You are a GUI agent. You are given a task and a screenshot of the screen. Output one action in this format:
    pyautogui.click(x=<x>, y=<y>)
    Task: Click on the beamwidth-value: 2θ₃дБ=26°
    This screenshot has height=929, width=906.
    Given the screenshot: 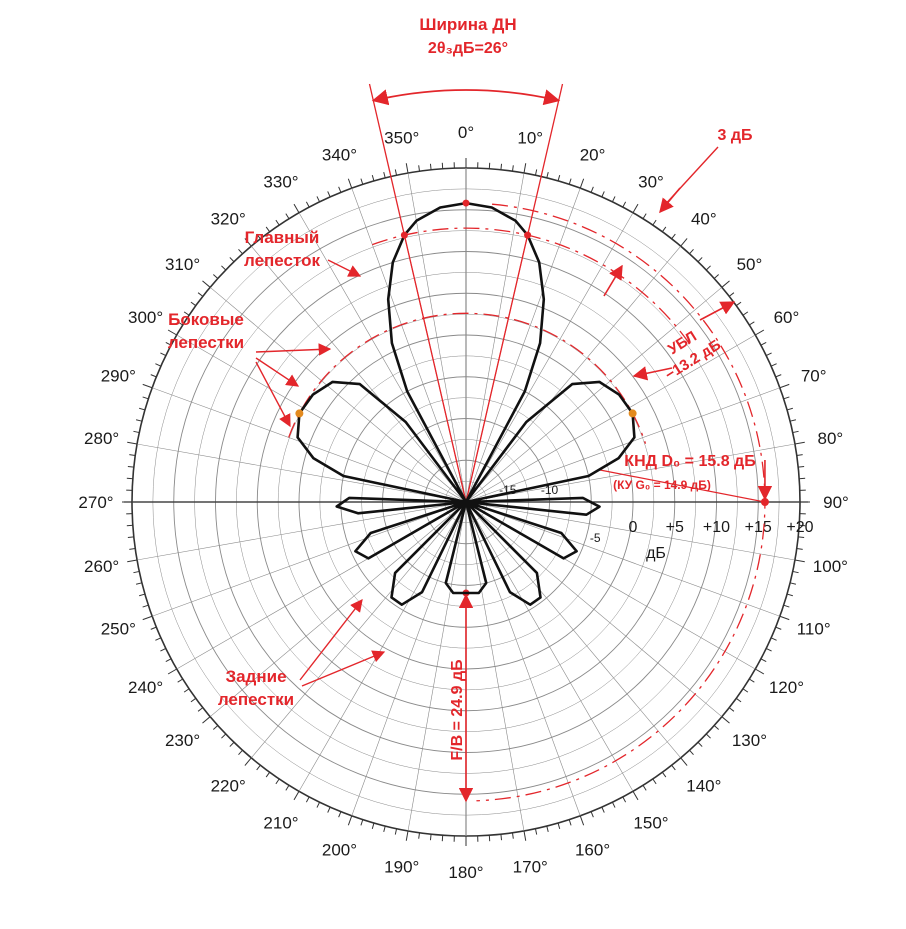 What is the action you would take?
    pyautogui.click(x=468, y=48)
    